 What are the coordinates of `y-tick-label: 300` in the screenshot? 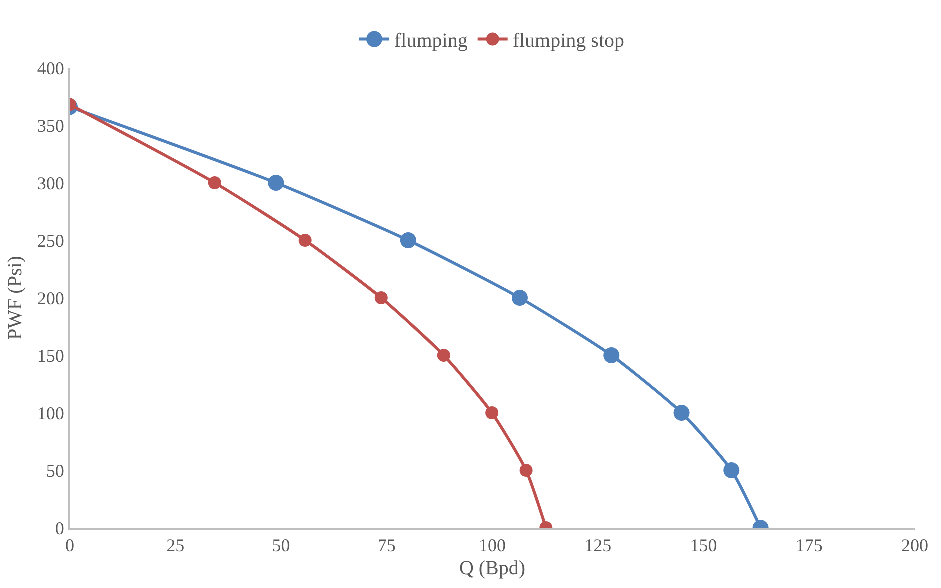 It's located at (50, 183).